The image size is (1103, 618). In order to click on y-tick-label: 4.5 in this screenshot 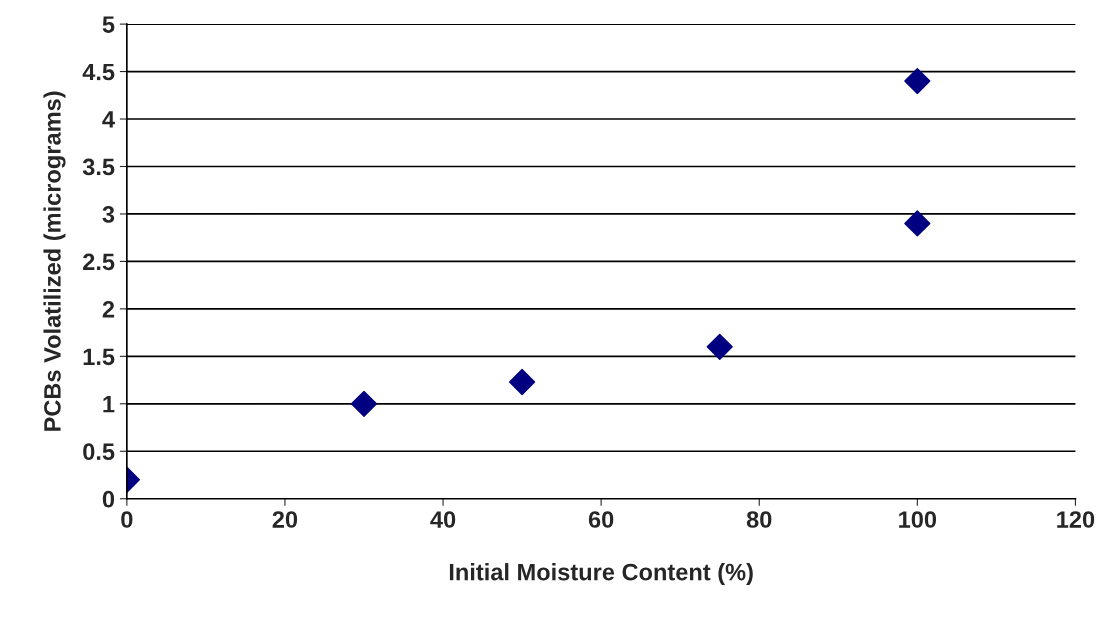, I will do `click(98, 72)`.